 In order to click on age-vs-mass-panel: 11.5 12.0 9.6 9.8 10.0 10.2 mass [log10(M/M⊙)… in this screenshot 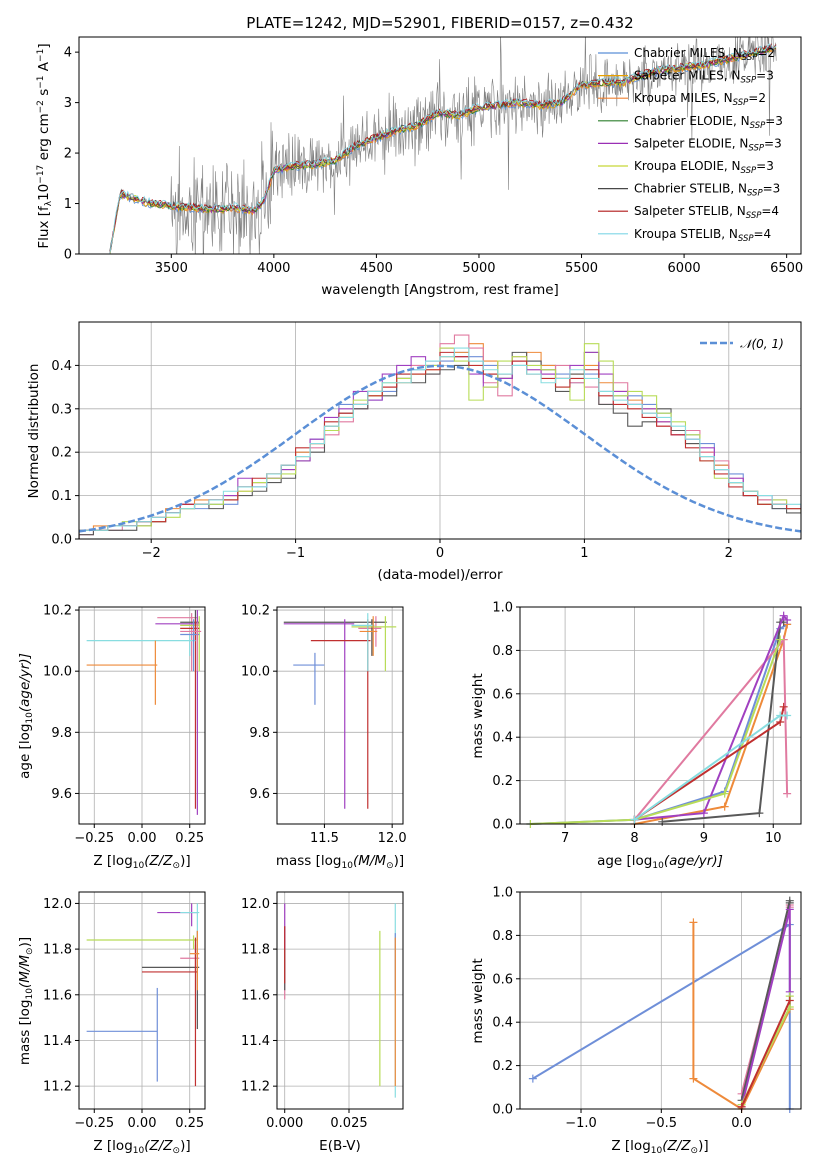, I will do `click(324, 737)`.